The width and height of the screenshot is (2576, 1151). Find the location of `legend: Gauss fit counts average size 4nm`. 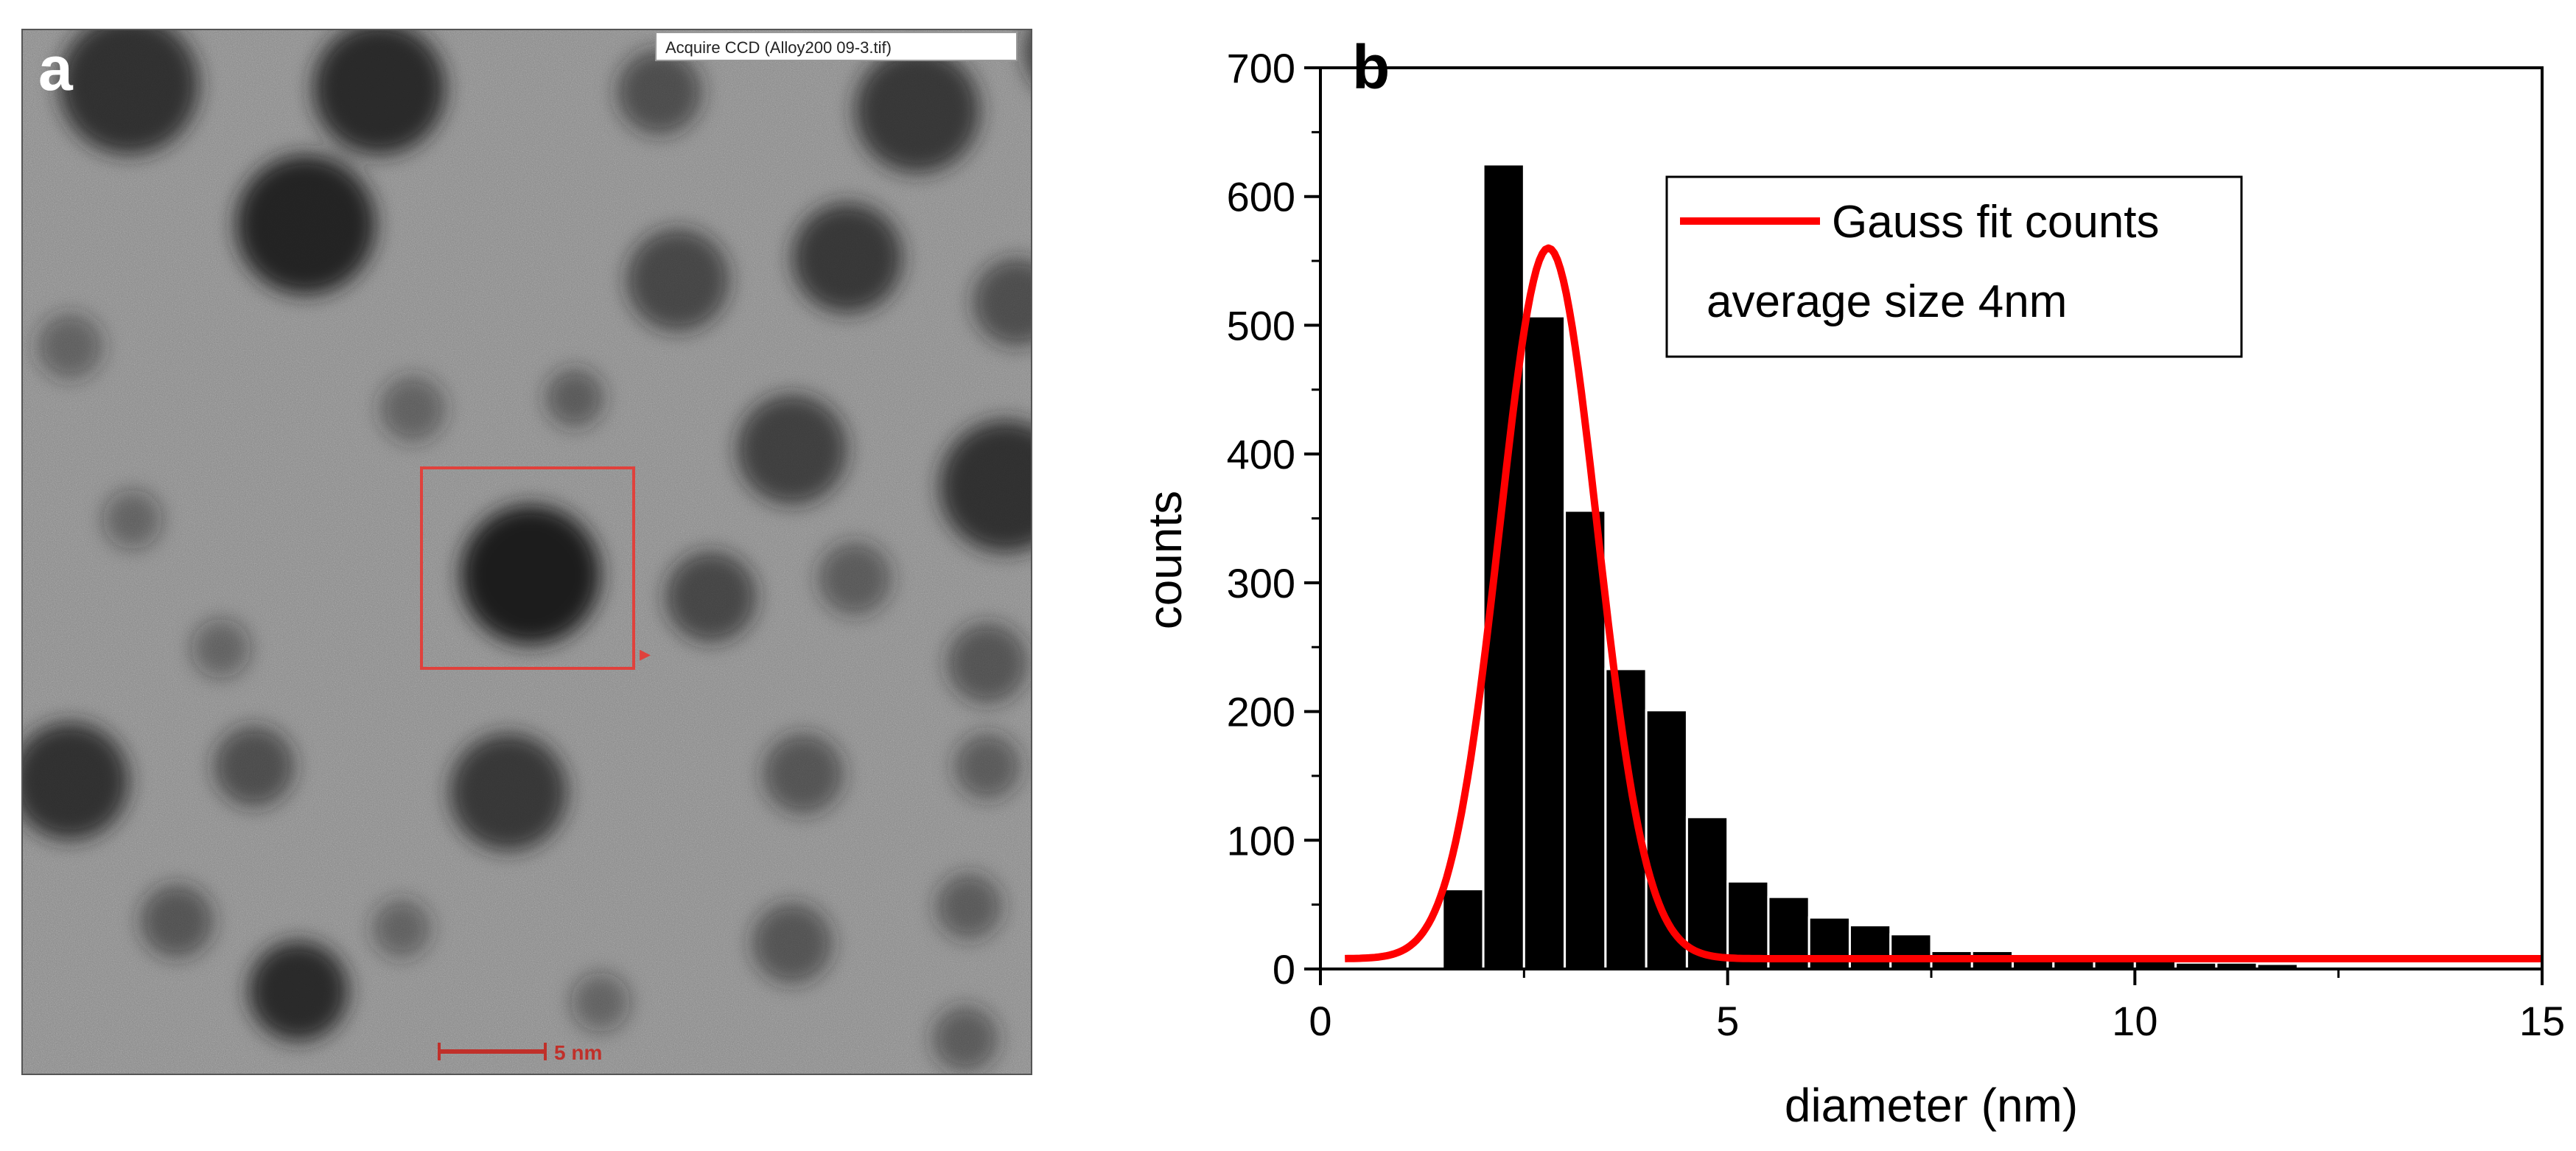

legend: Gauss fit counts average size 4nm is located at coordinates (1954, 266).